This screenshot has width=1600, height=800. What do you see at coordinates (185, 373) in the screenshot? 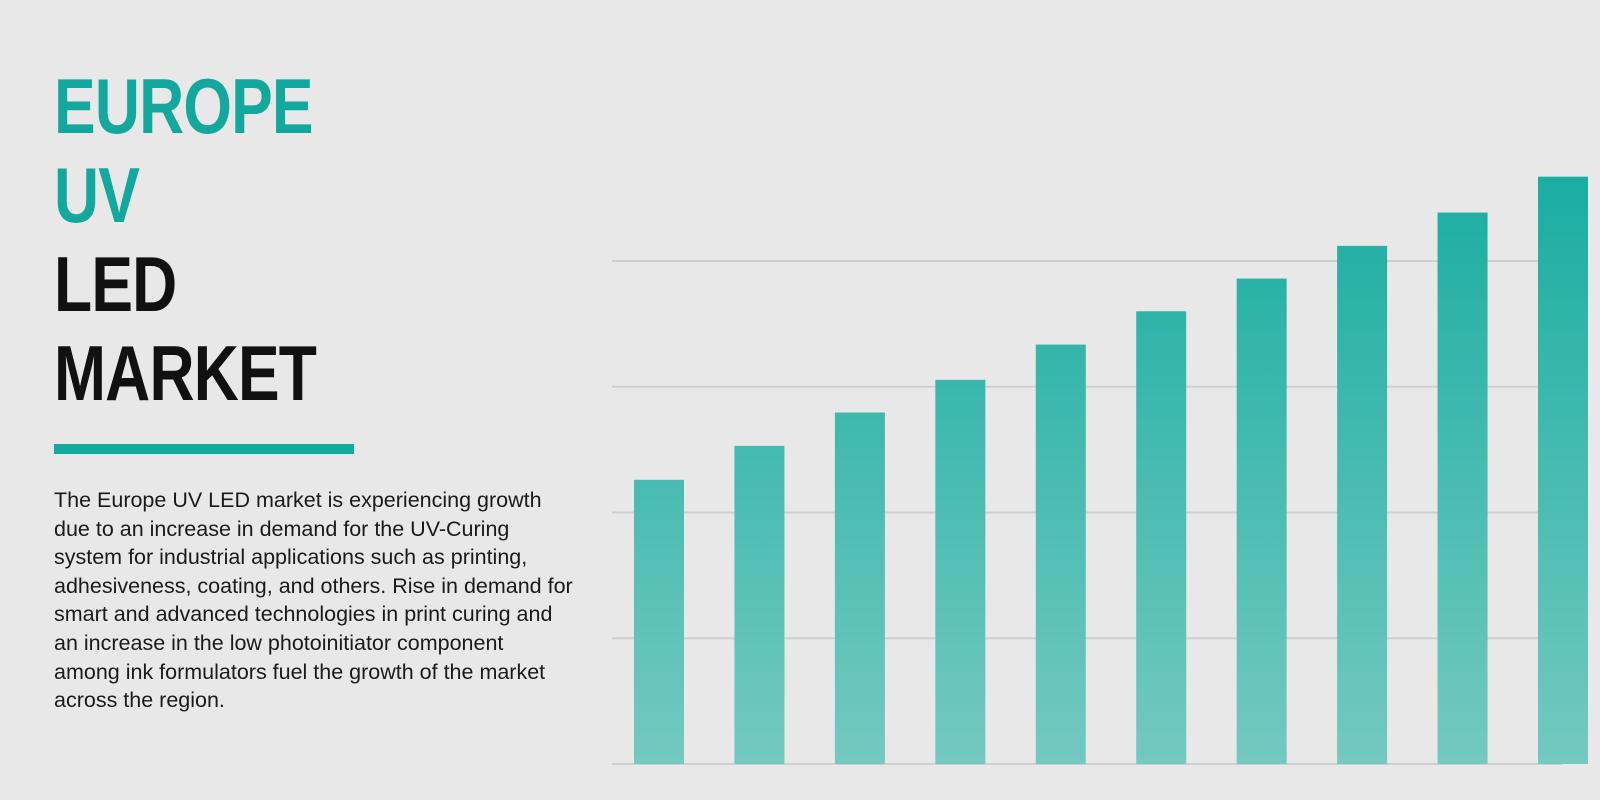
I see `title-line-market: MARKET` at bounding box center [185, 373].